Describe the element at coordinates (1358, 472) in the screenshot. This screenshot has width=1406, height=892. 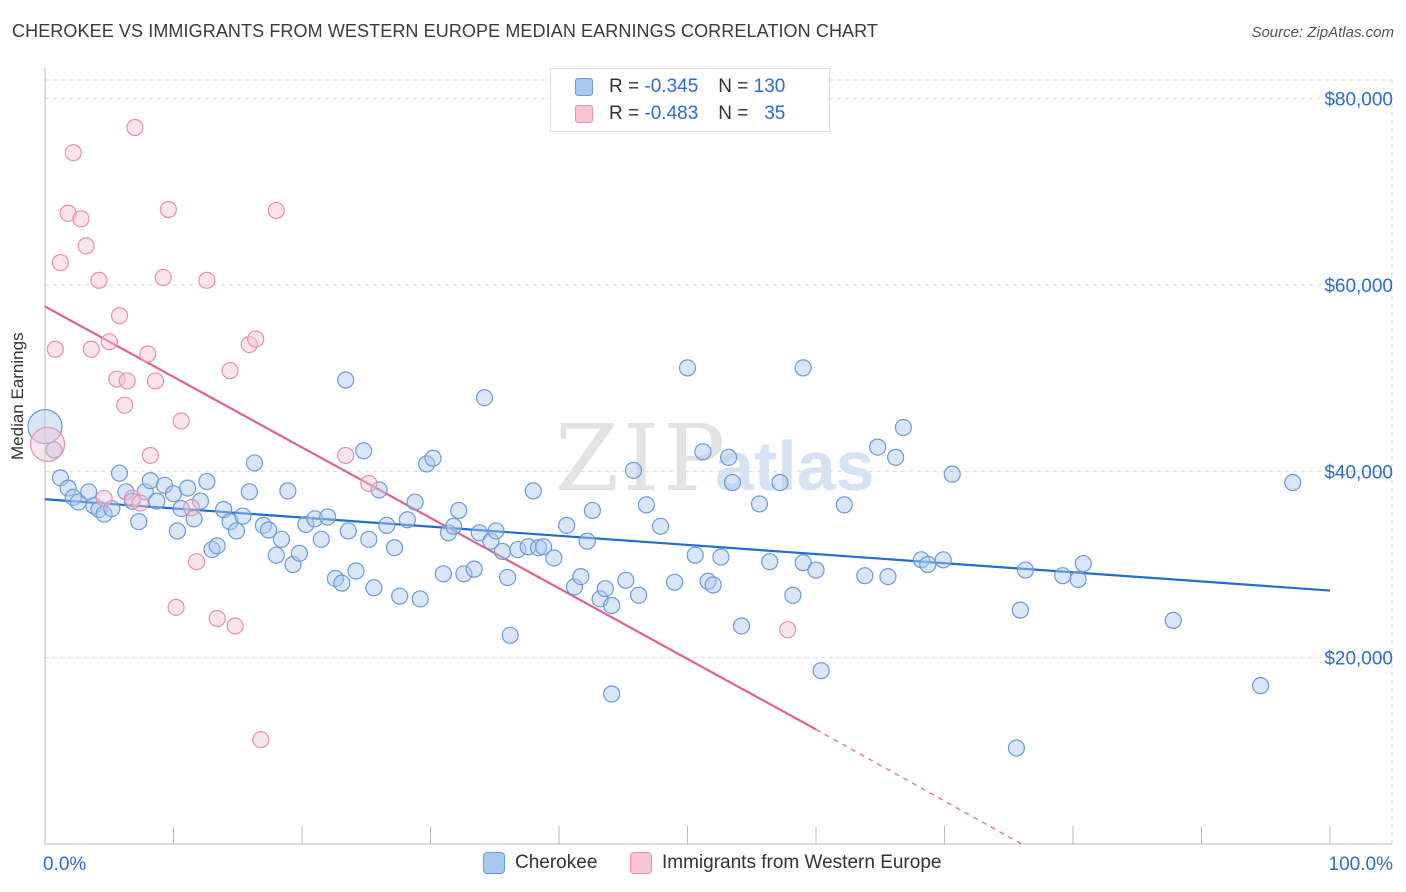
I see `y-tick-label: $40,000` at that location.